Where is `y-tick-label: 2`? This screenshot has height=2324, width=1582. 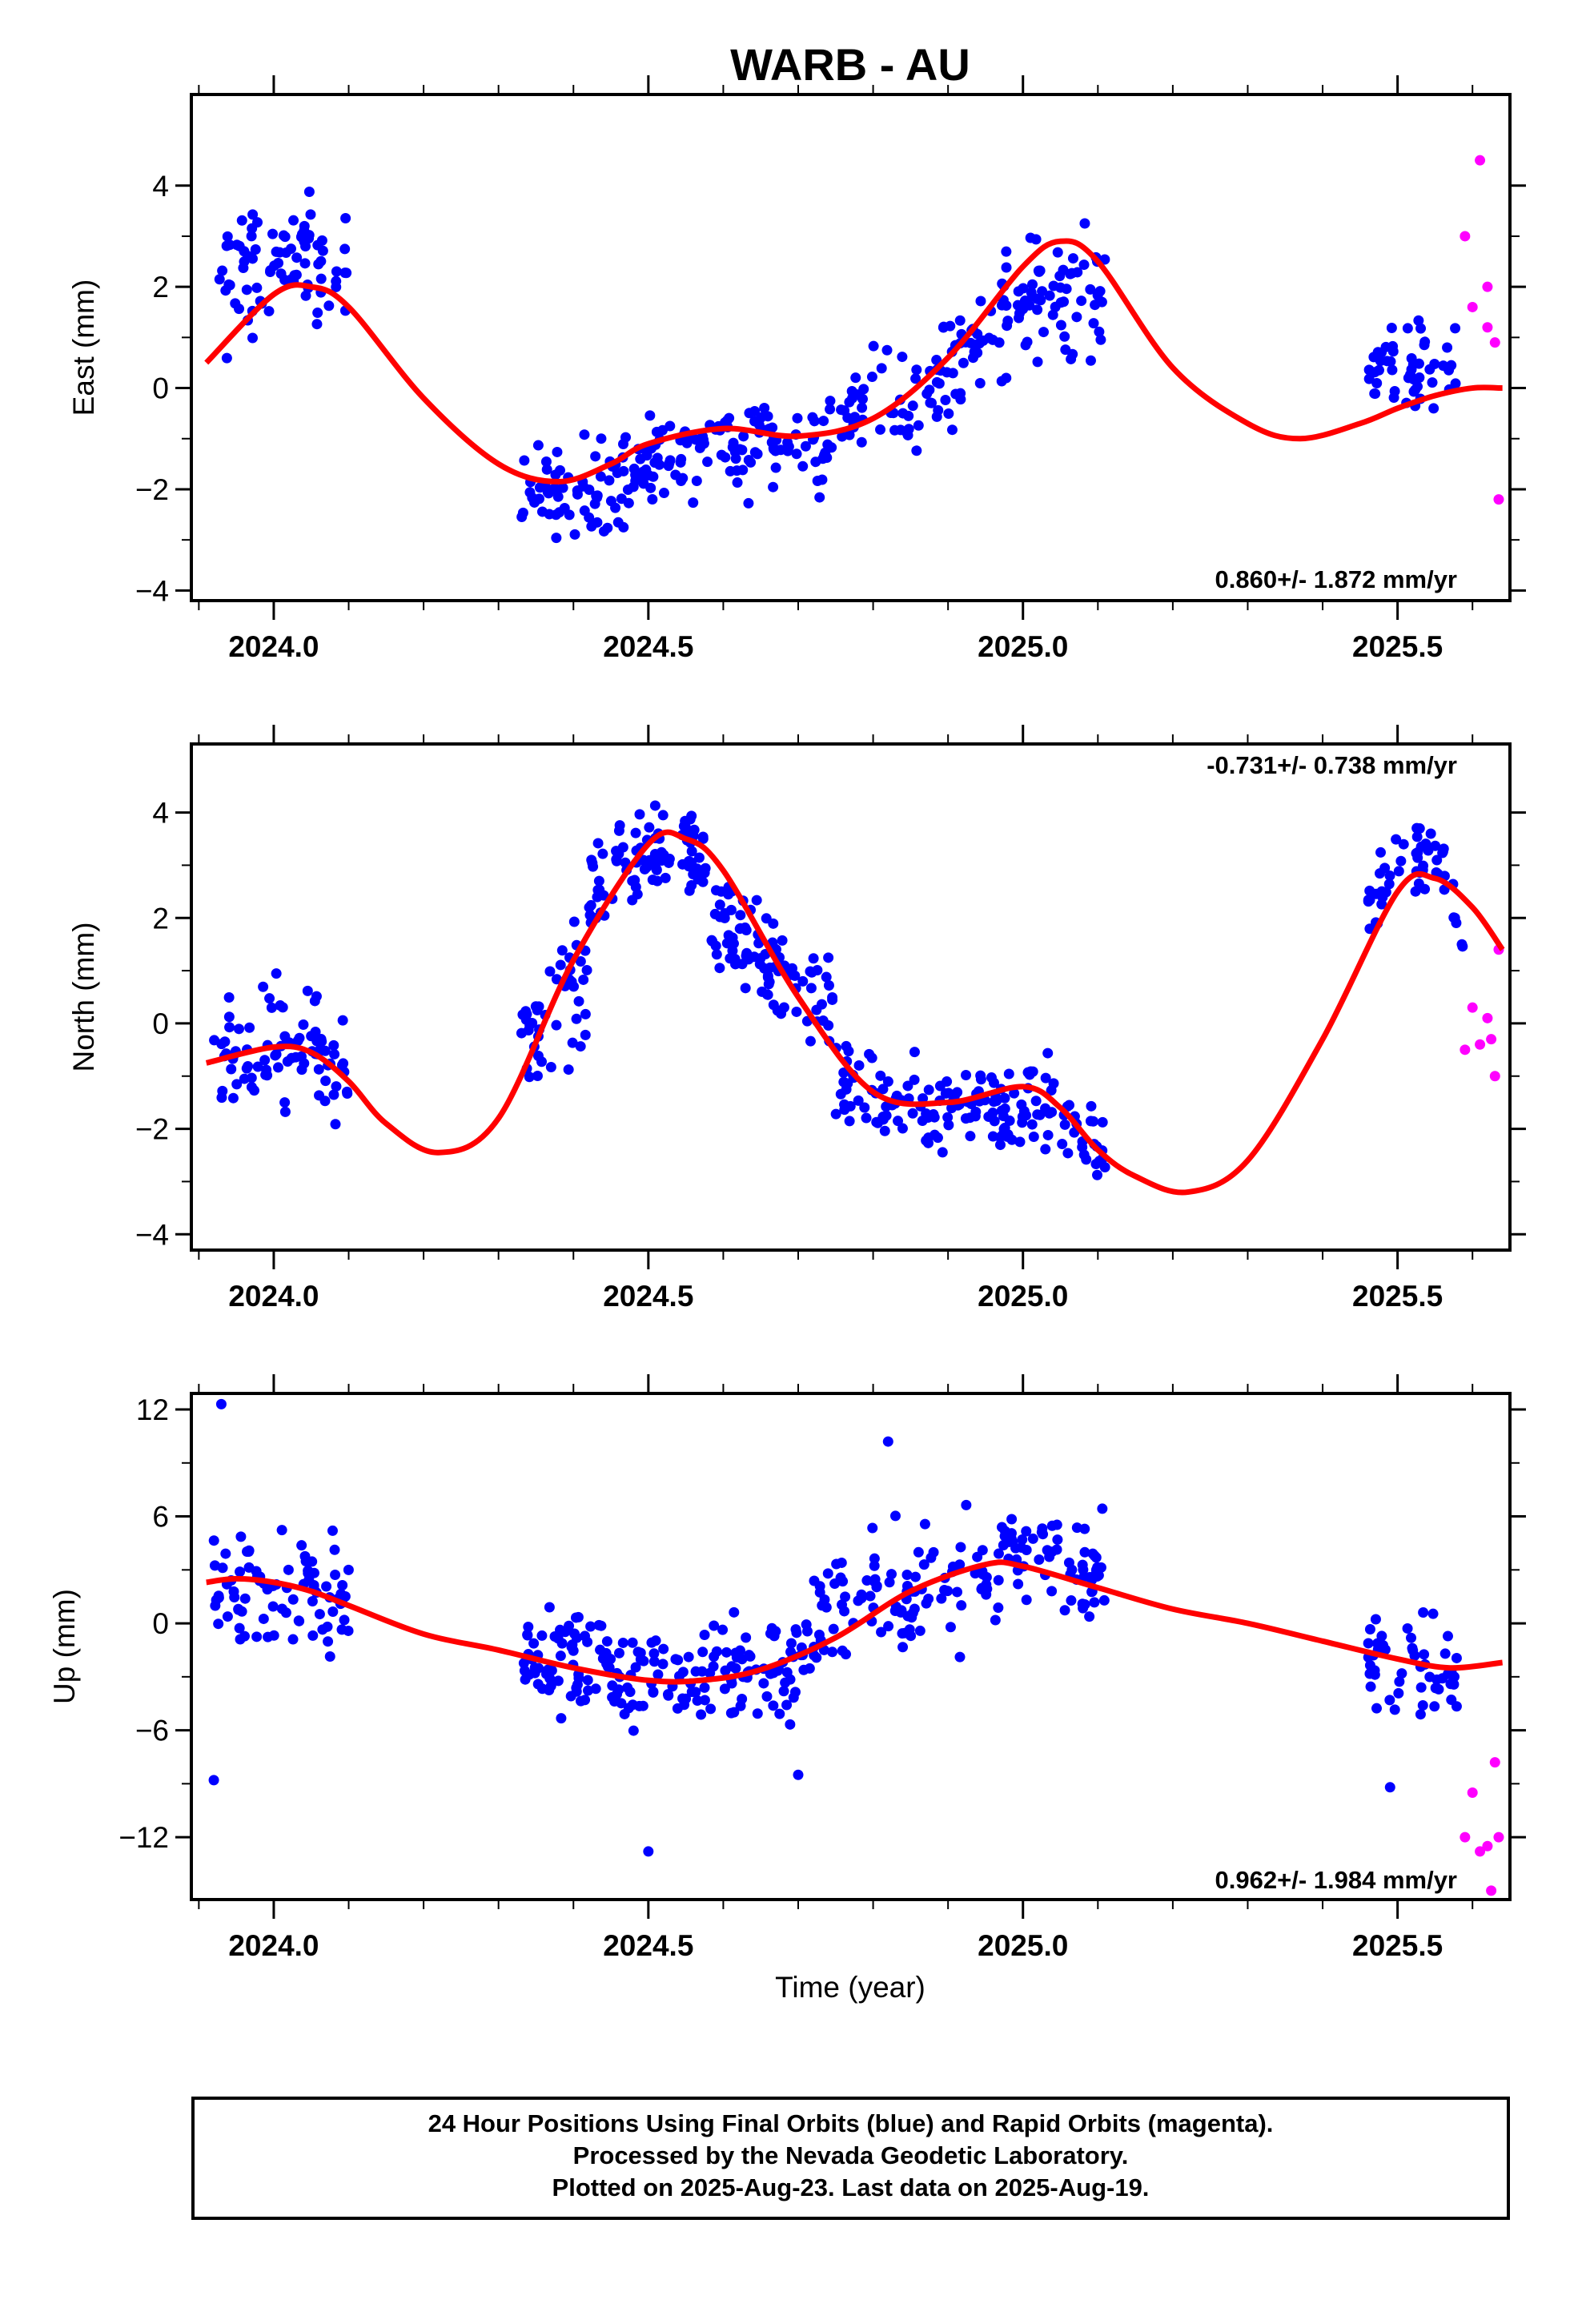
y-tick-label: 2 is located at coordinates (161, 919).